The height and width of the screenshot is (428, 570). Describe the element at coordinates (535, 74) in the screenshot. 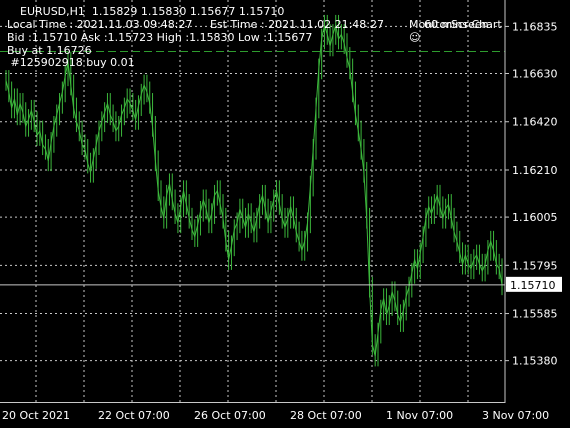

I see `y-tick-label: 1.16630` at that location.